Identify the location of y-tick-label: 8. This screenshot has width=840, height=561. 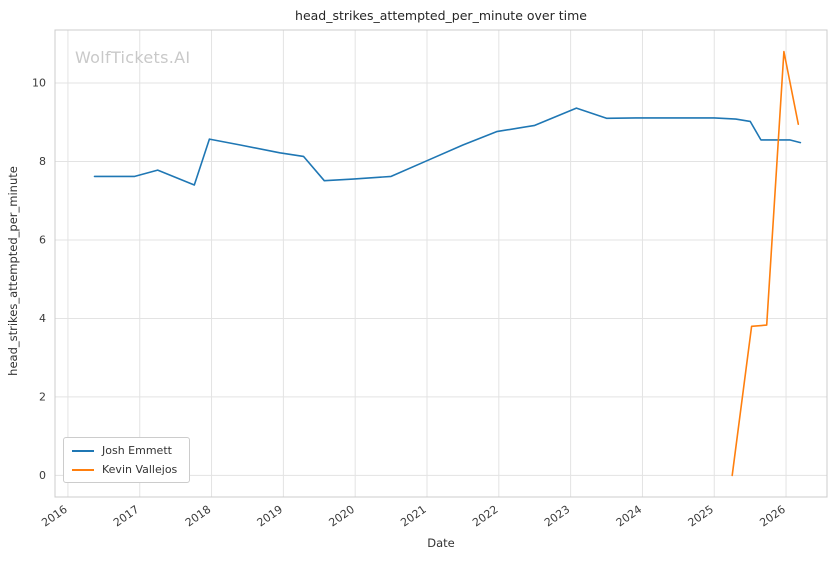
(42, 161).